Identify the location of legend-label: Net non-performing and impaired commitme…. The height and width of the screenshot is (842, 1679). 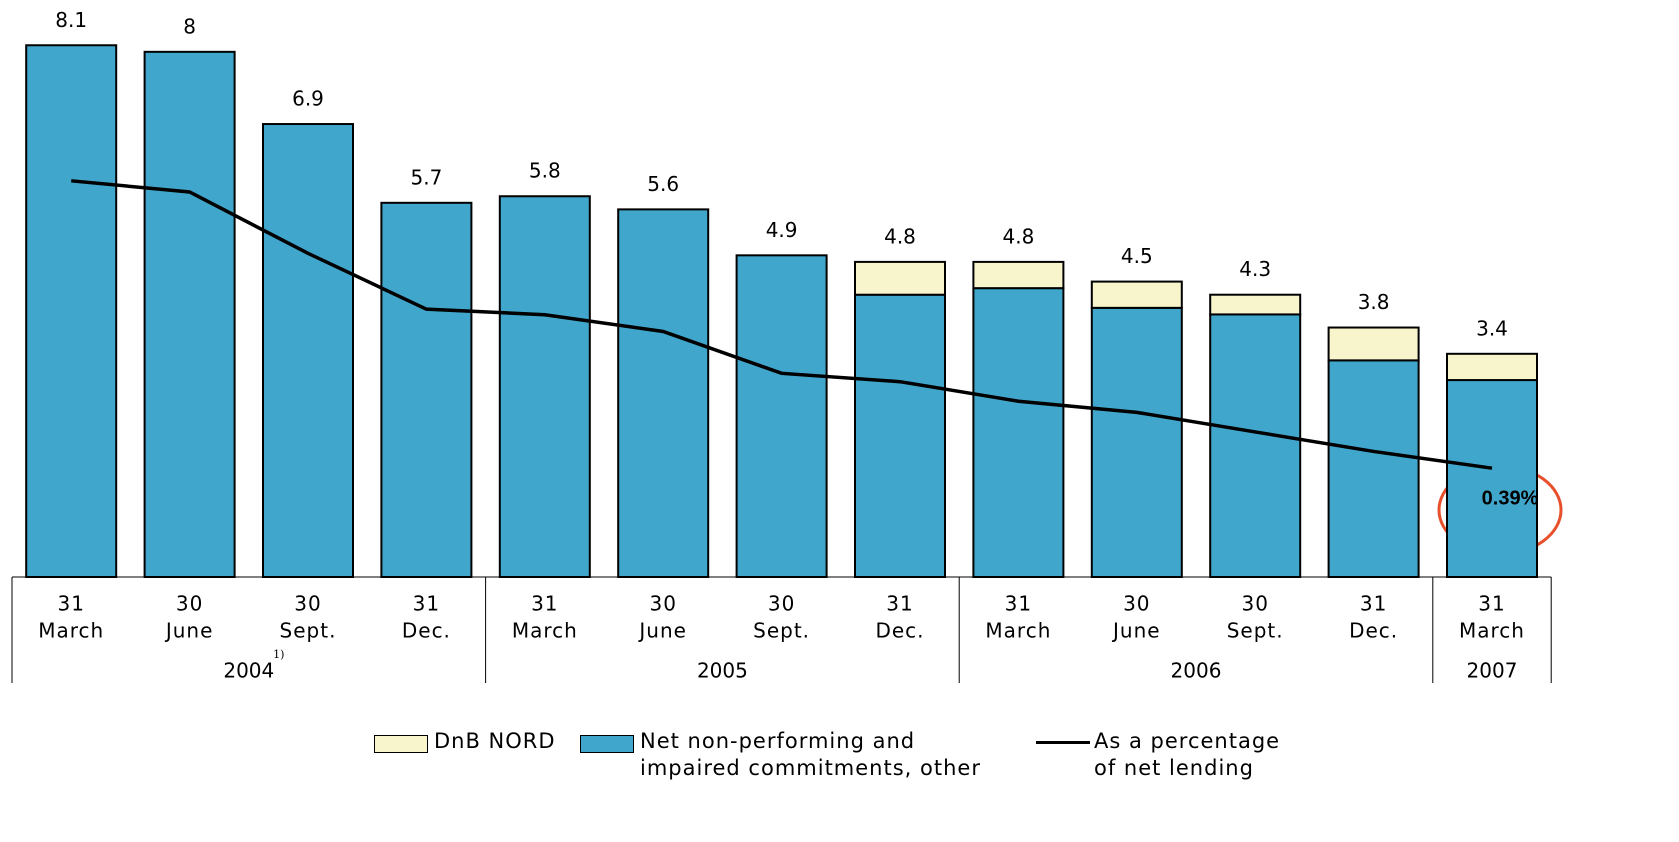
(810, 754).